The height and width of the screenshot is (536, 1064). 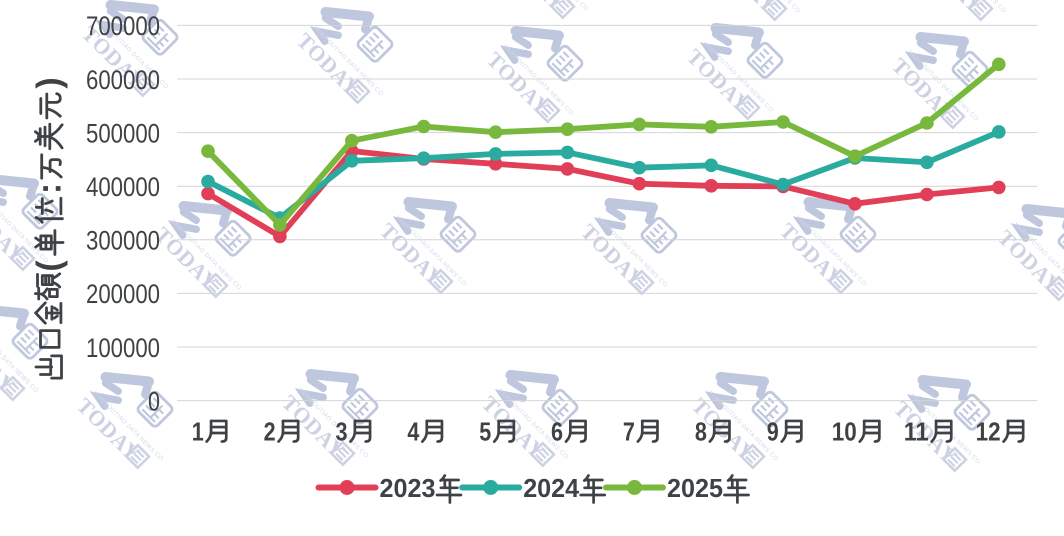 What do you see at coordinates (270, 433) in the screenshot?
I see `svg-text: 2` at bounding box center [270, 433].